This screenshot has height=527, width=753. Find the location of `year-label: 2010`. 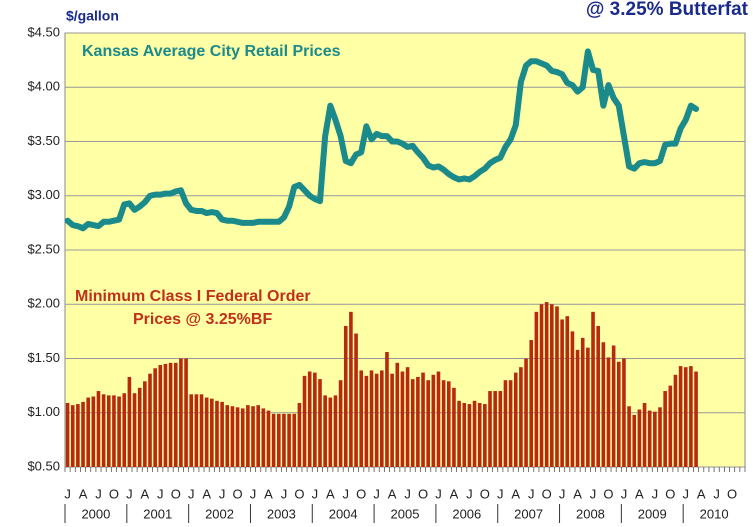

year-label: 2010 is located at coordinates (714, 513).